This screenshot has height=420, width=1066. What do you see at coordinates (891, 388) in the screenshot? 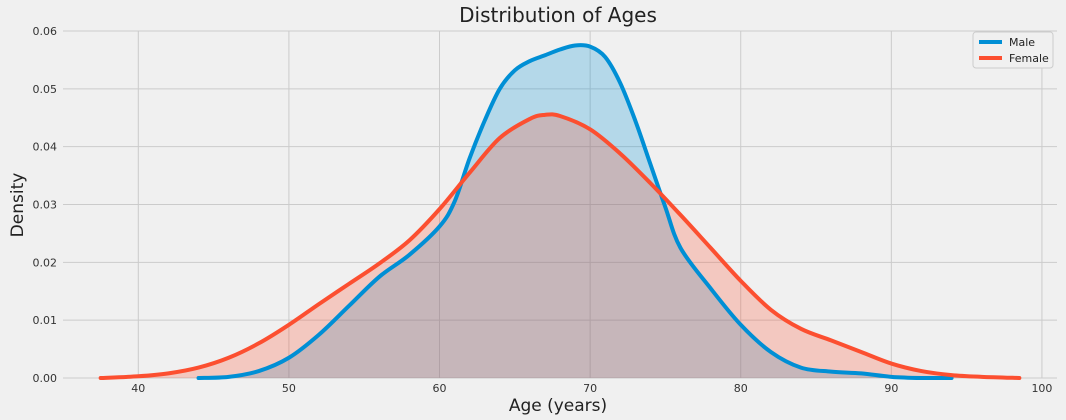
I see `x-tick-label: 90` at bounding box center [891, 388].